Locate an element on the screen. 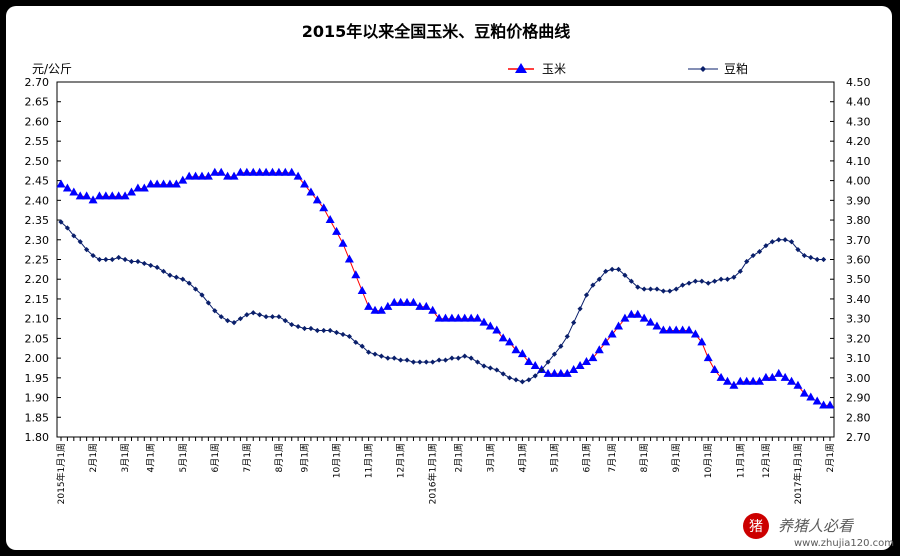 This screenshot has height=556, width=900. left-y-tick-label: 1.80 is located at coordinates (37, 437).